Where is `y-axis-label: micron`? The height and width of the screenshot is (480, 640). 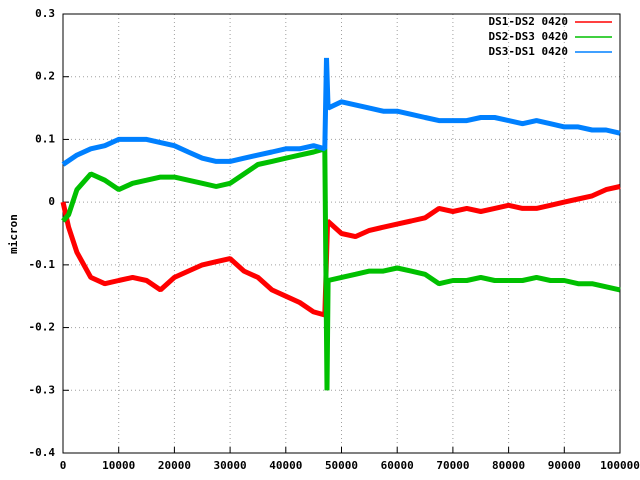
y-axis-label: micron is located at coordinates (13, 234).